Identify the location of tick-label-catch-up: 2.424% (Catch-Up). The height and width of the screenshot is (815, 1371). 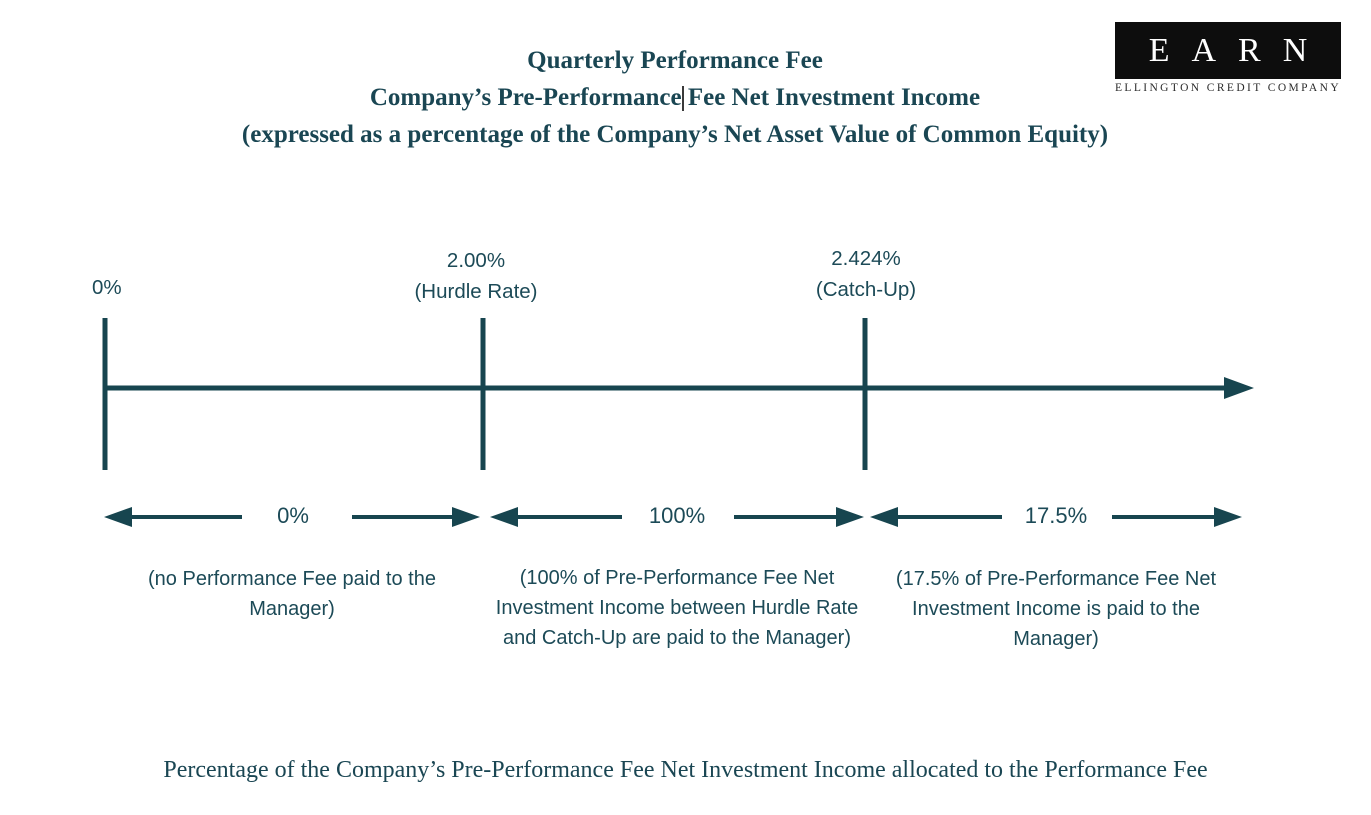
(866, 274).